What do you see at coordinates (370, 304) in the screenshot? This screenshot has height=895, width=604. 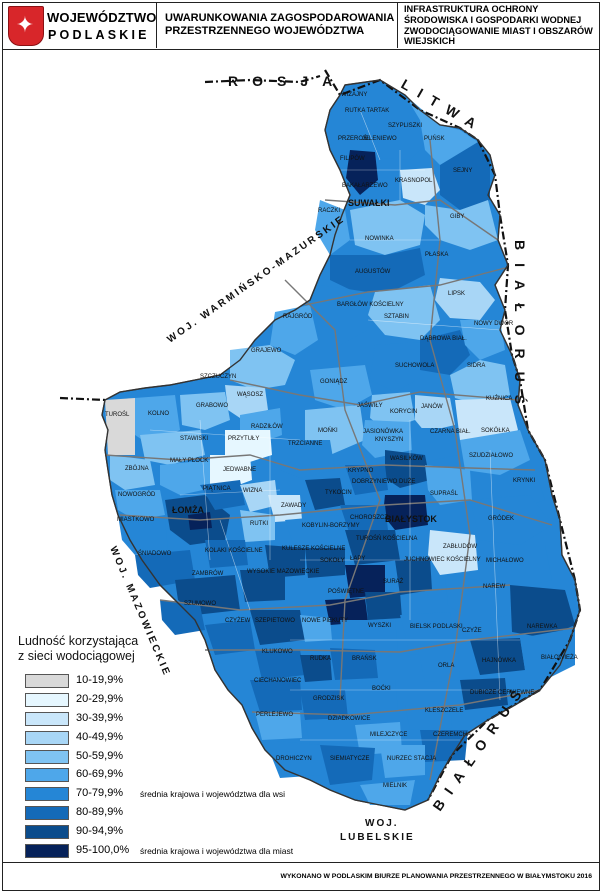 I see `gmina-label: BARGŁÓW KOŚCIELNY` at bounding box center [370, 304].